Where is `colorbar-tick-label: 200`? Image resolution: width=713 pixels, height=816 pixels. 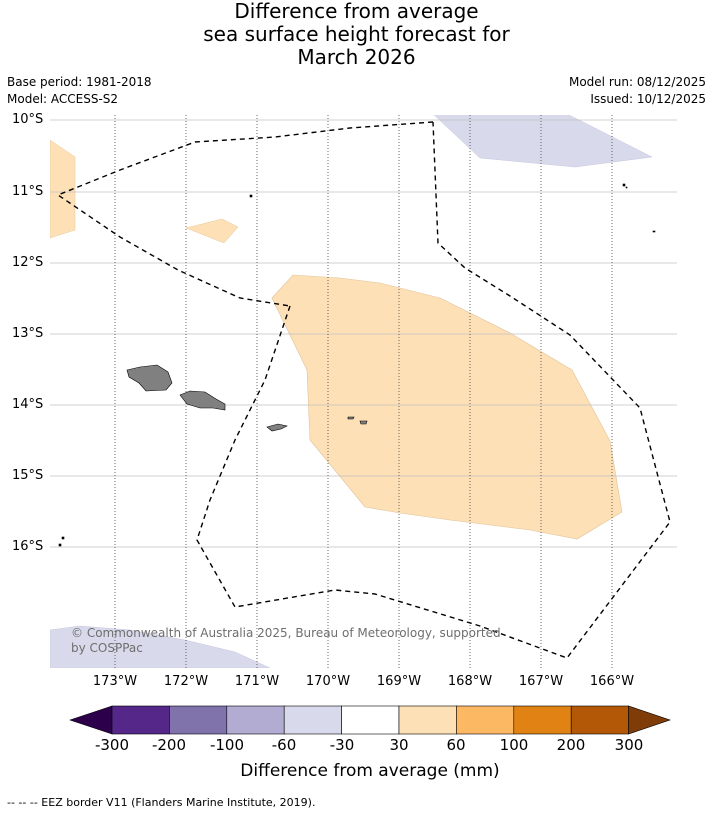 colorbar-tick-label: 200 is located at coordinates (571, 745).